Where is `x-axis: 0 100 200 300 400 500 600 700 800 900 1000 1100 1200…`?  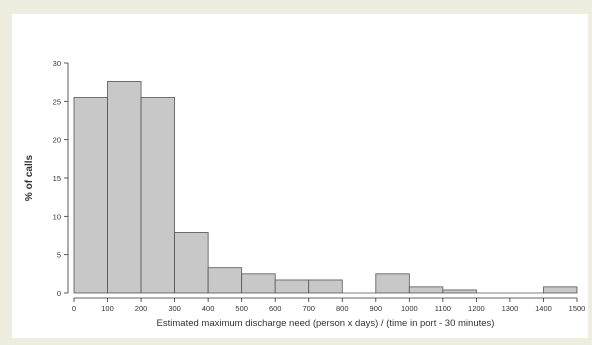
x-axis: 0 100 200 300 400 500 600 700 800 900 1000 1100 1200… is located at coordinates (329, 305).